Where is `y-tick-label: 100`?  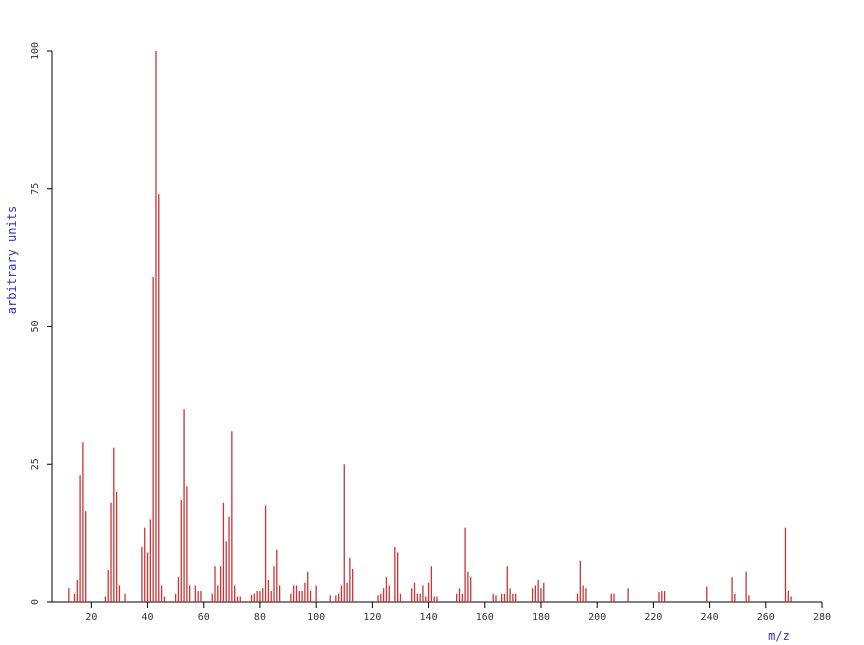
y-tick-label: 100 is located at coordinates (35, 51).